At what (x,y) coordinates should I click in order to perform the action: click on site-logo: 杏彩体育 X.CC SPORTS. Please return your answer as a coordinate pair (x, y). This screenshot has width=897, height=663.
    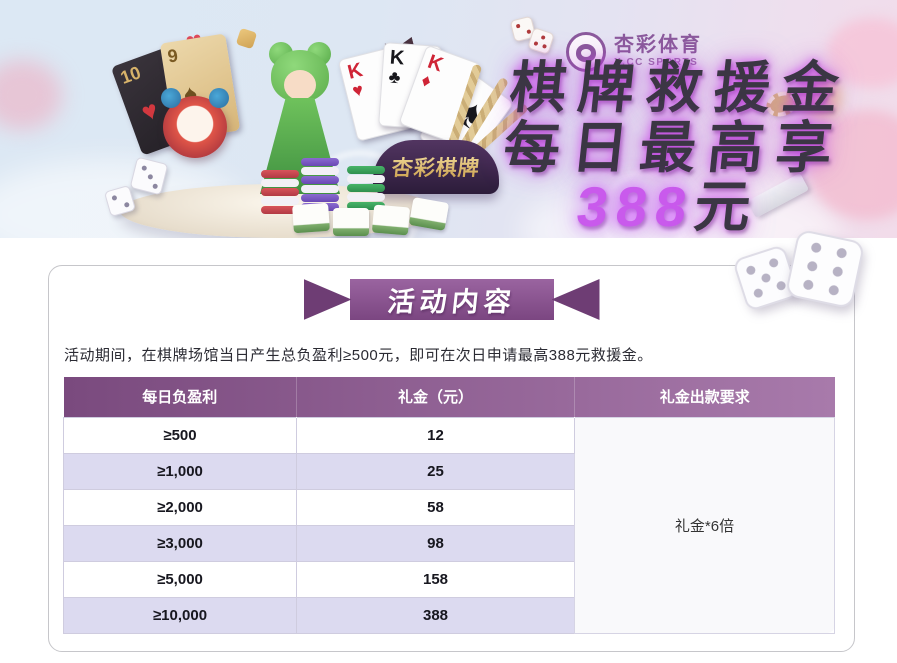
    Looking at the image, I should click on (634, 52).